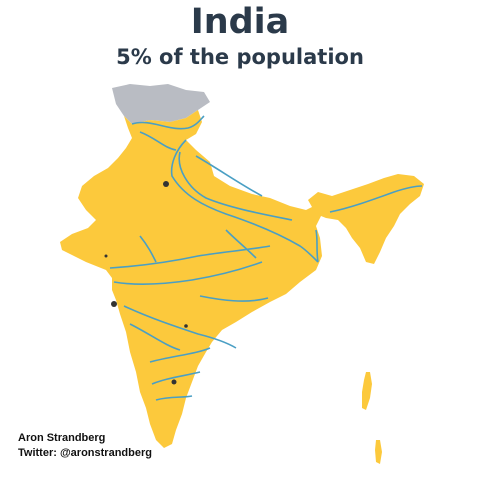 The image size is (480, 480). What do you see at coordinates (240, 57) in the screenshot?
I see `map-subtitle: 5% of the population` at bounding box center [240, 57].